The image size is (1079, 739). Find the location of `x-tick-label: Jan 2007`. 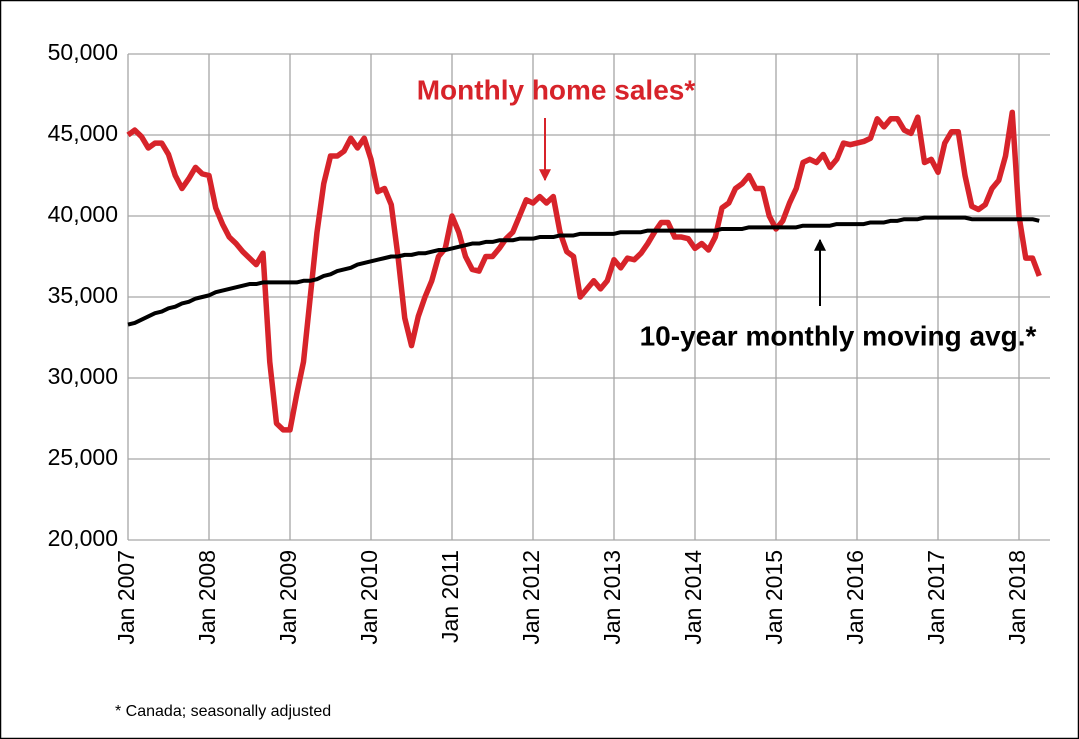

x-tick-label: Jan 2007 is located at coordinates (126, 597).